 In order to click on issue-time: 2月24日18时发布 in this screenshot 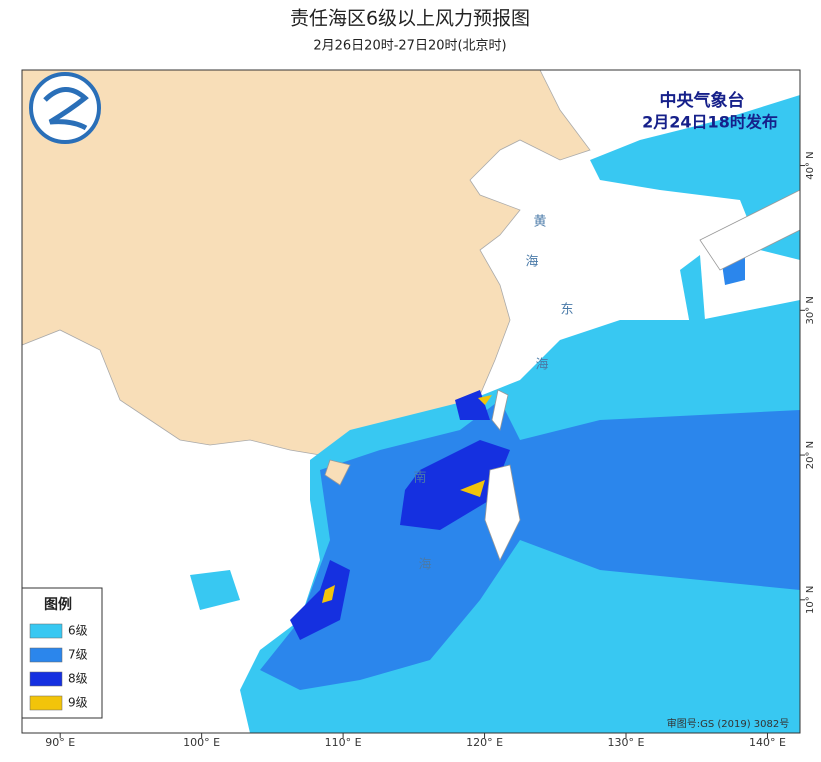, I will do `click(710, 122)`.